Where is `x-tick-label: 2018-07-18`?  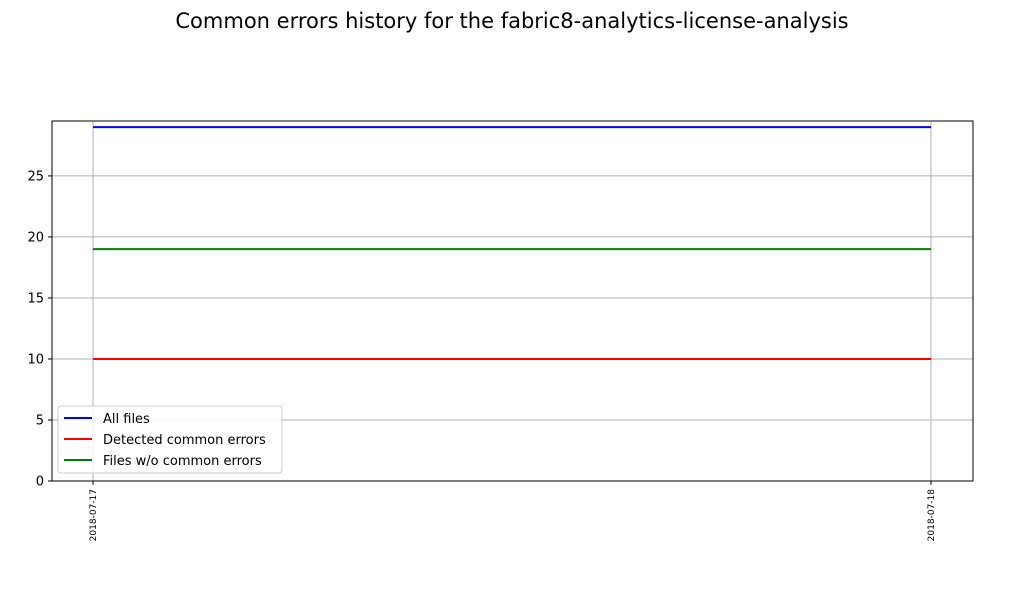
x-tick-label: 2018-07-18 is located at coordinates (932, 515).